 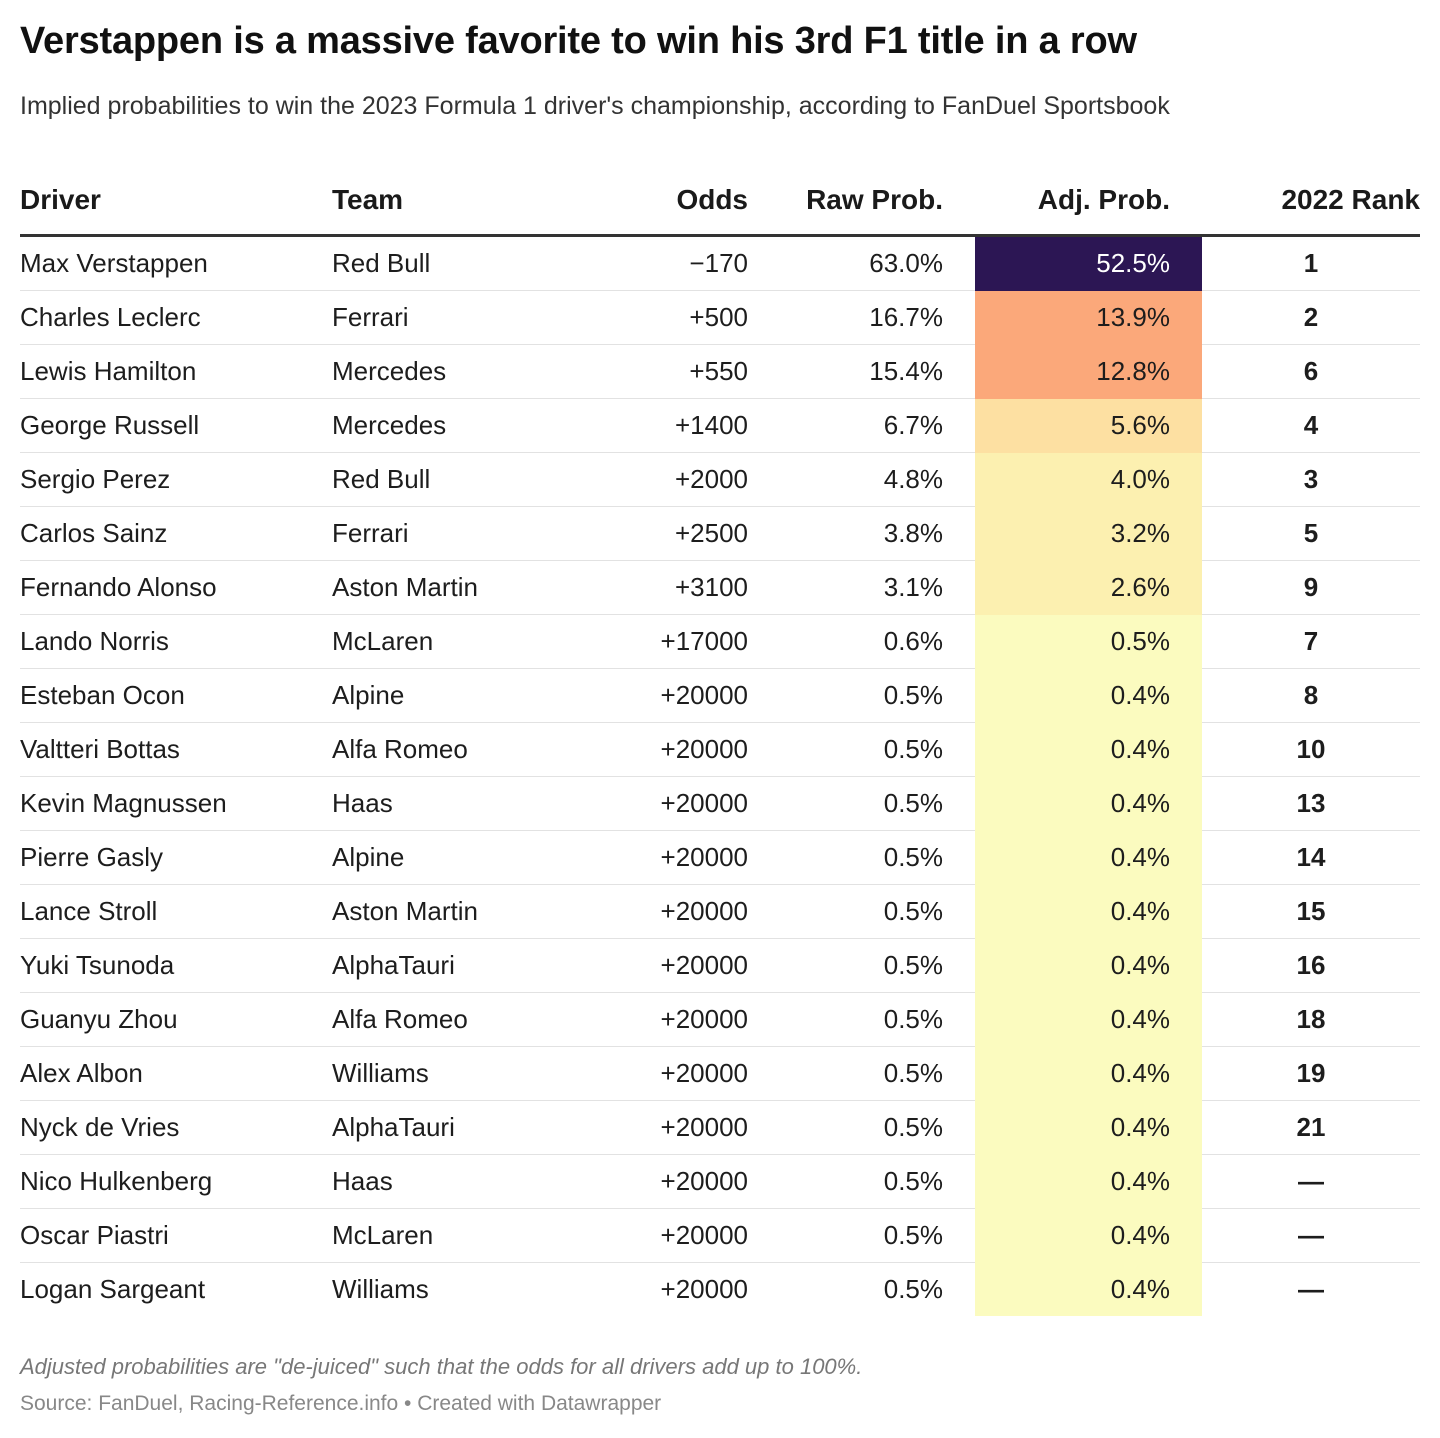 I want to click on cell-2022-rank: 14, so click(x=1311, y=857).